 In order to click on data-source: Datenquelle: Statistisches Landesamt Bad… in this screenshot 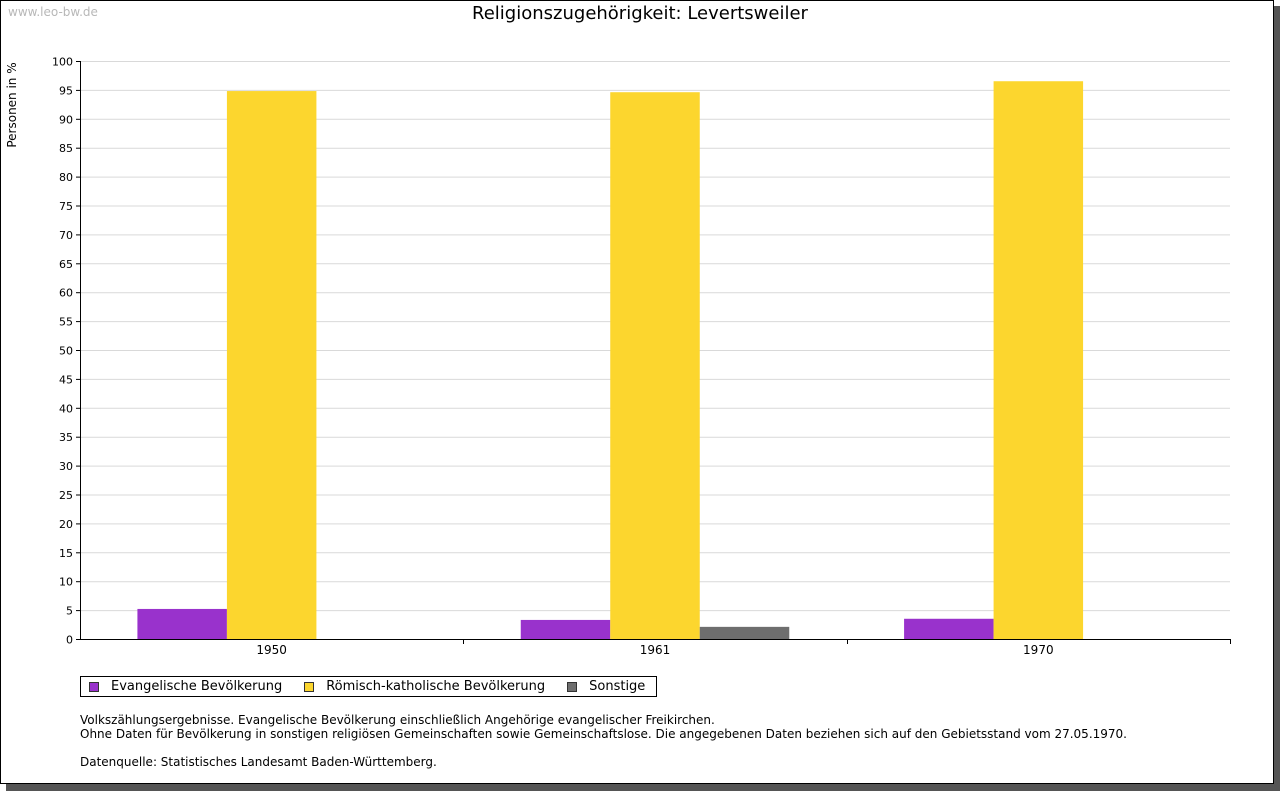, I will do `click(258, 762)`.